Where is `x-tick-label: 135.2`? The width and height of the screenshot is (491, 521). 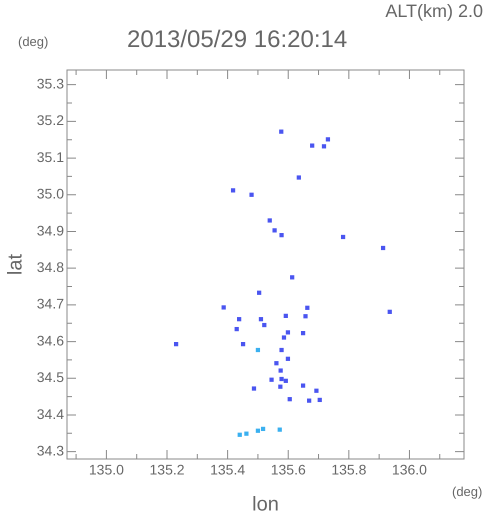 x-tick-label: 135.2 is located at coordinates (167, 469).